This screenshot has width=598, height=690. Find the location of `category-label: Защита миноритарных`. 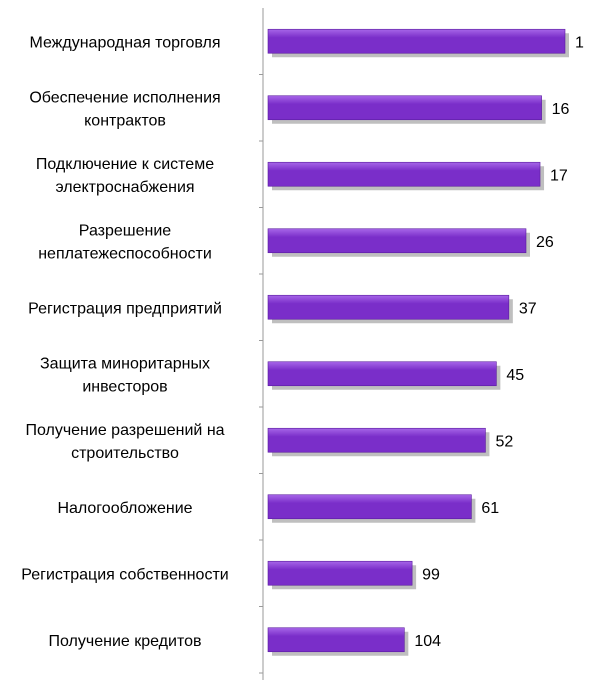

category-label: Защита миноритарных is located at coordinates (125, 363).